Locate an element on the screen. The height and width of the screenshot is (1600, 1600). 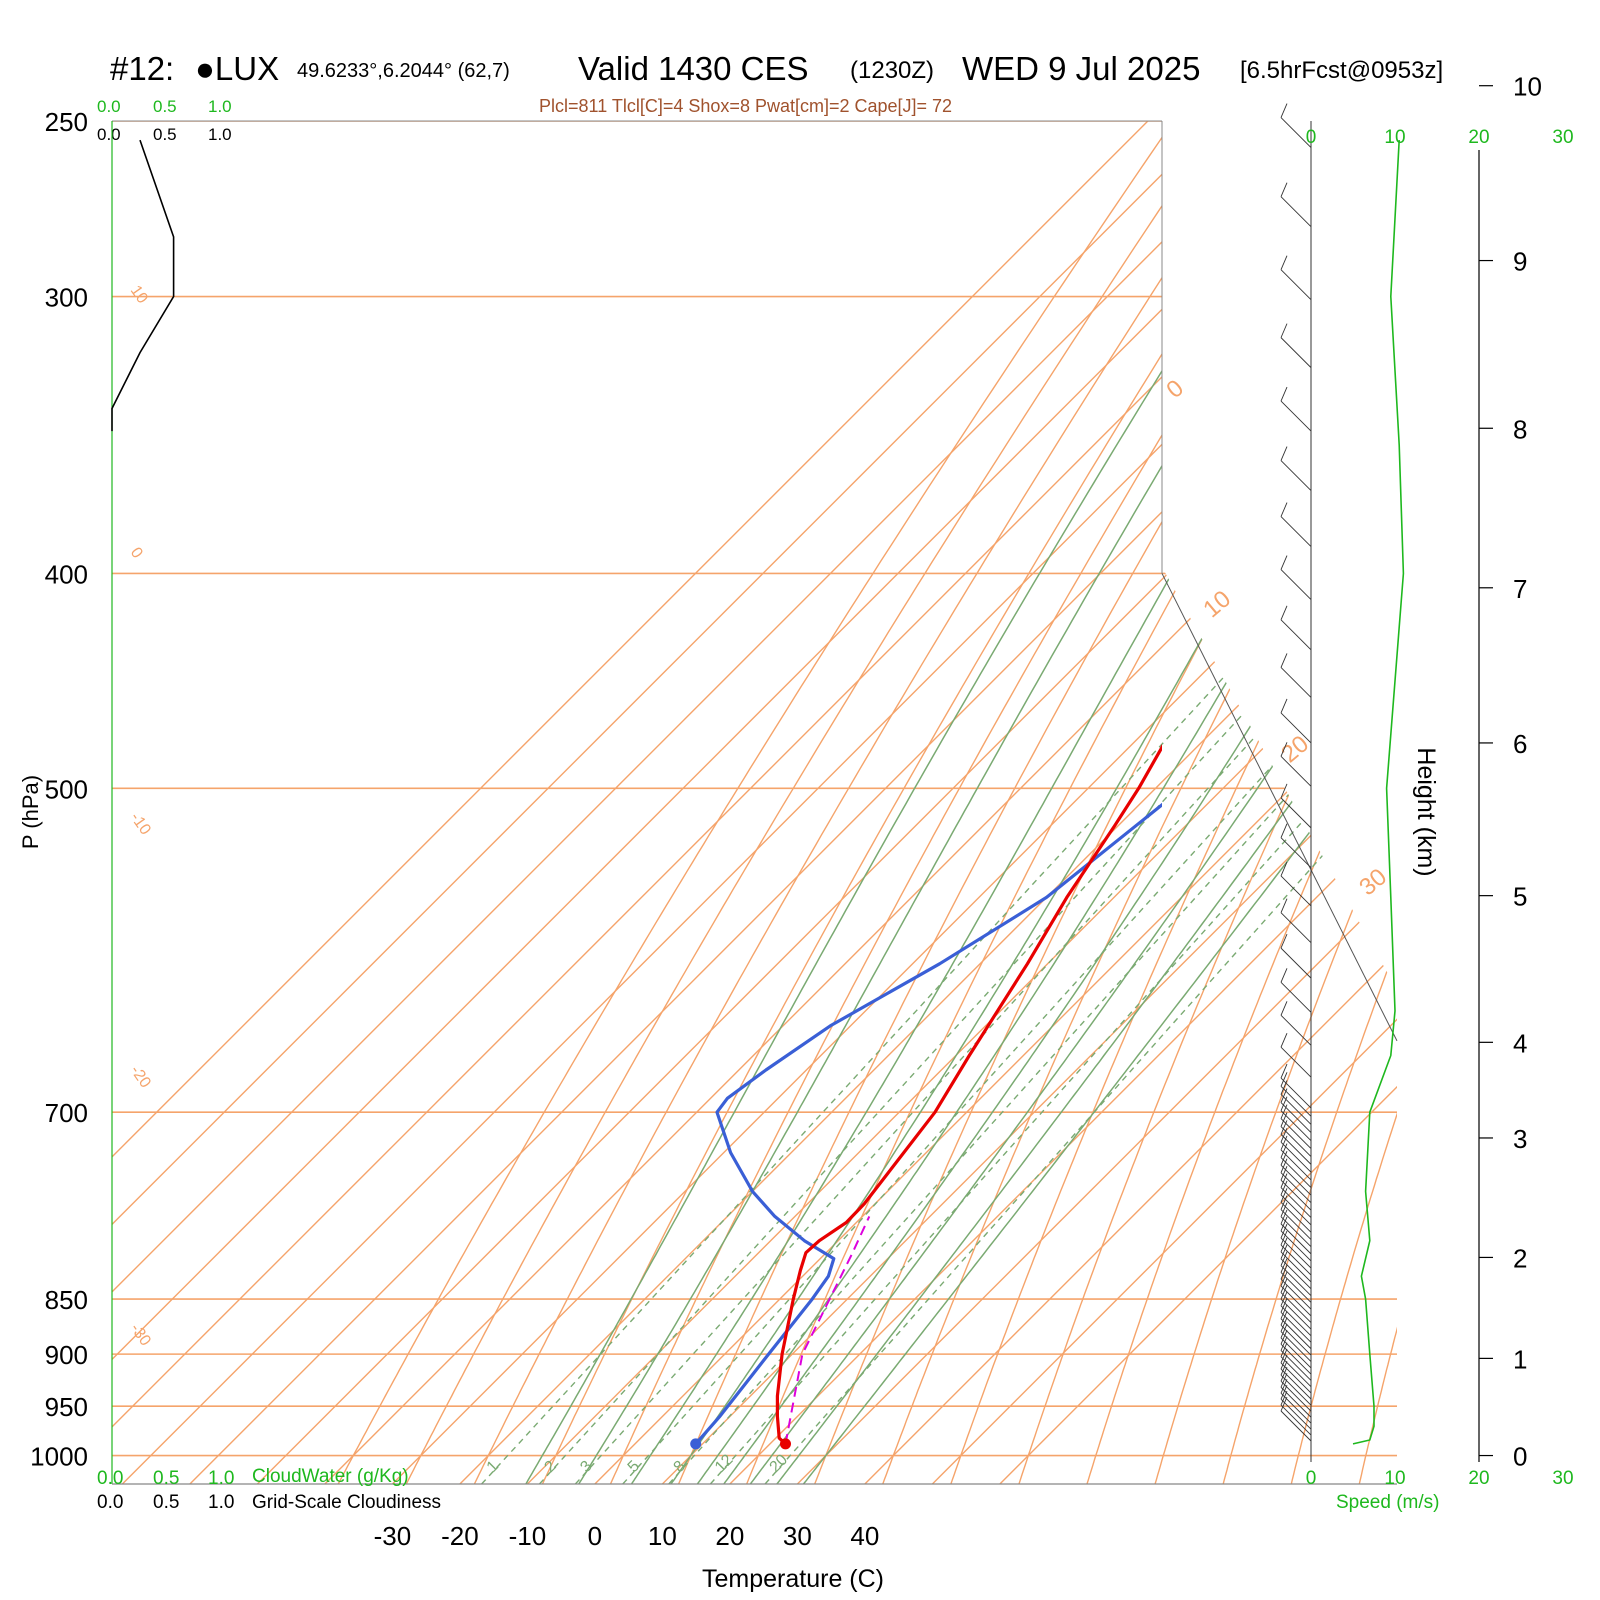
height-tick-label: 7 is located at coordinates (1520, 589).